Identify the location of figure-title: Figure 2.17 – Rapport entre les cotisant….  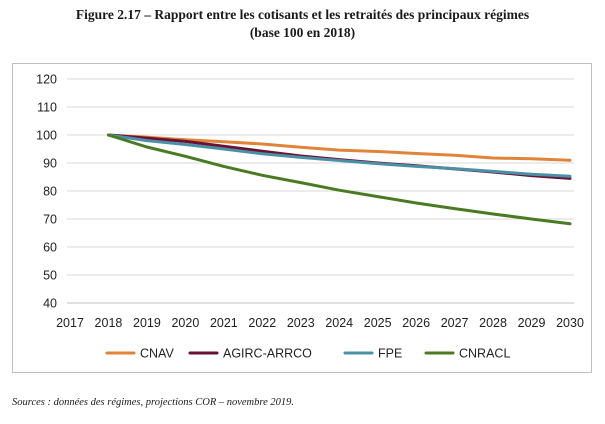
(302, 24).